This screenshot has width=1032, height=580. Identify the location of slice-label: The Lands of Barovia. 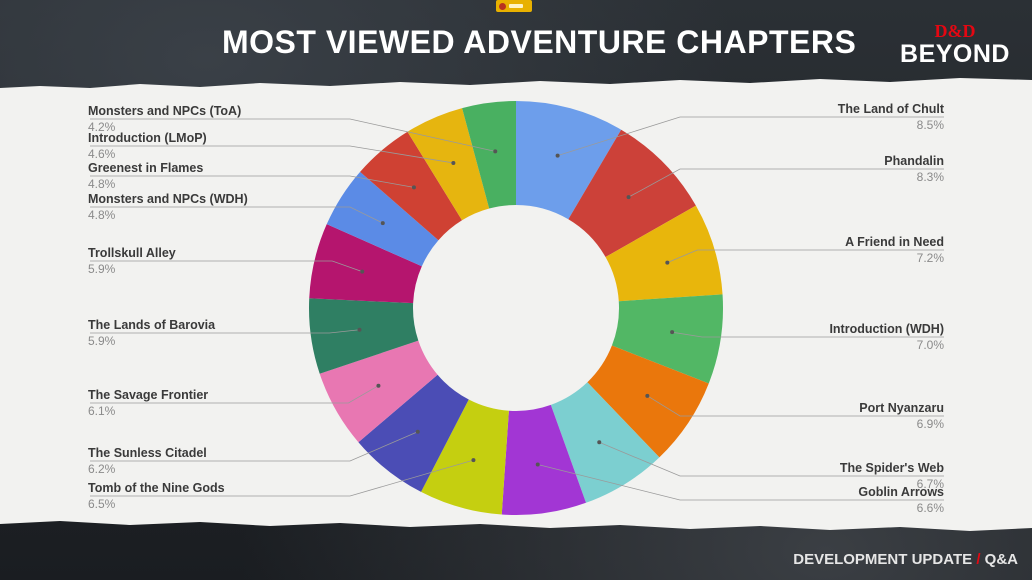
(152, 325).